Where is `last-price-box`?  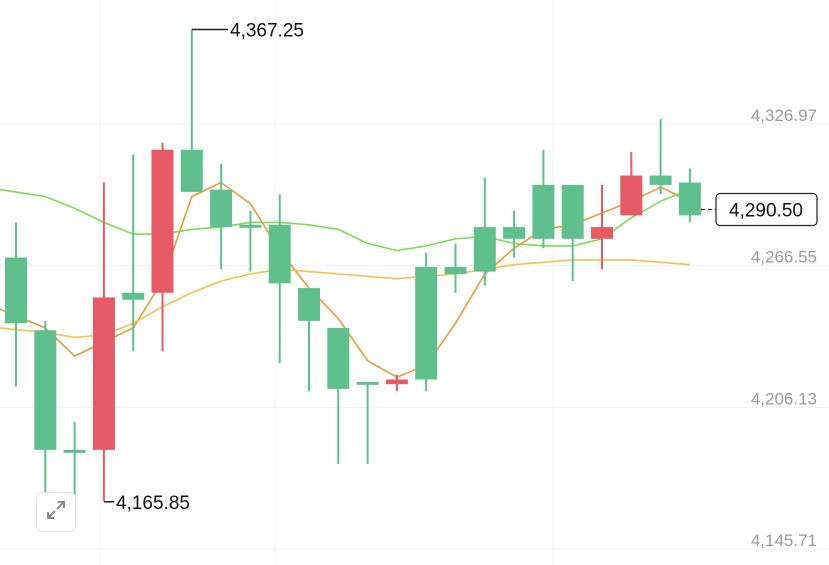
last-price-box is located at coordinates (766, 209).